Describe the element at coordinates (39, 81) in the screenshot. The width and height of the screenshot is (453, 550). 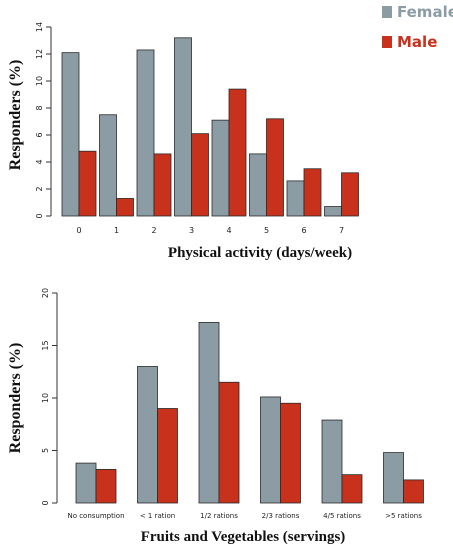
I see `physical-activity-y-tick-label: 10` at that location.